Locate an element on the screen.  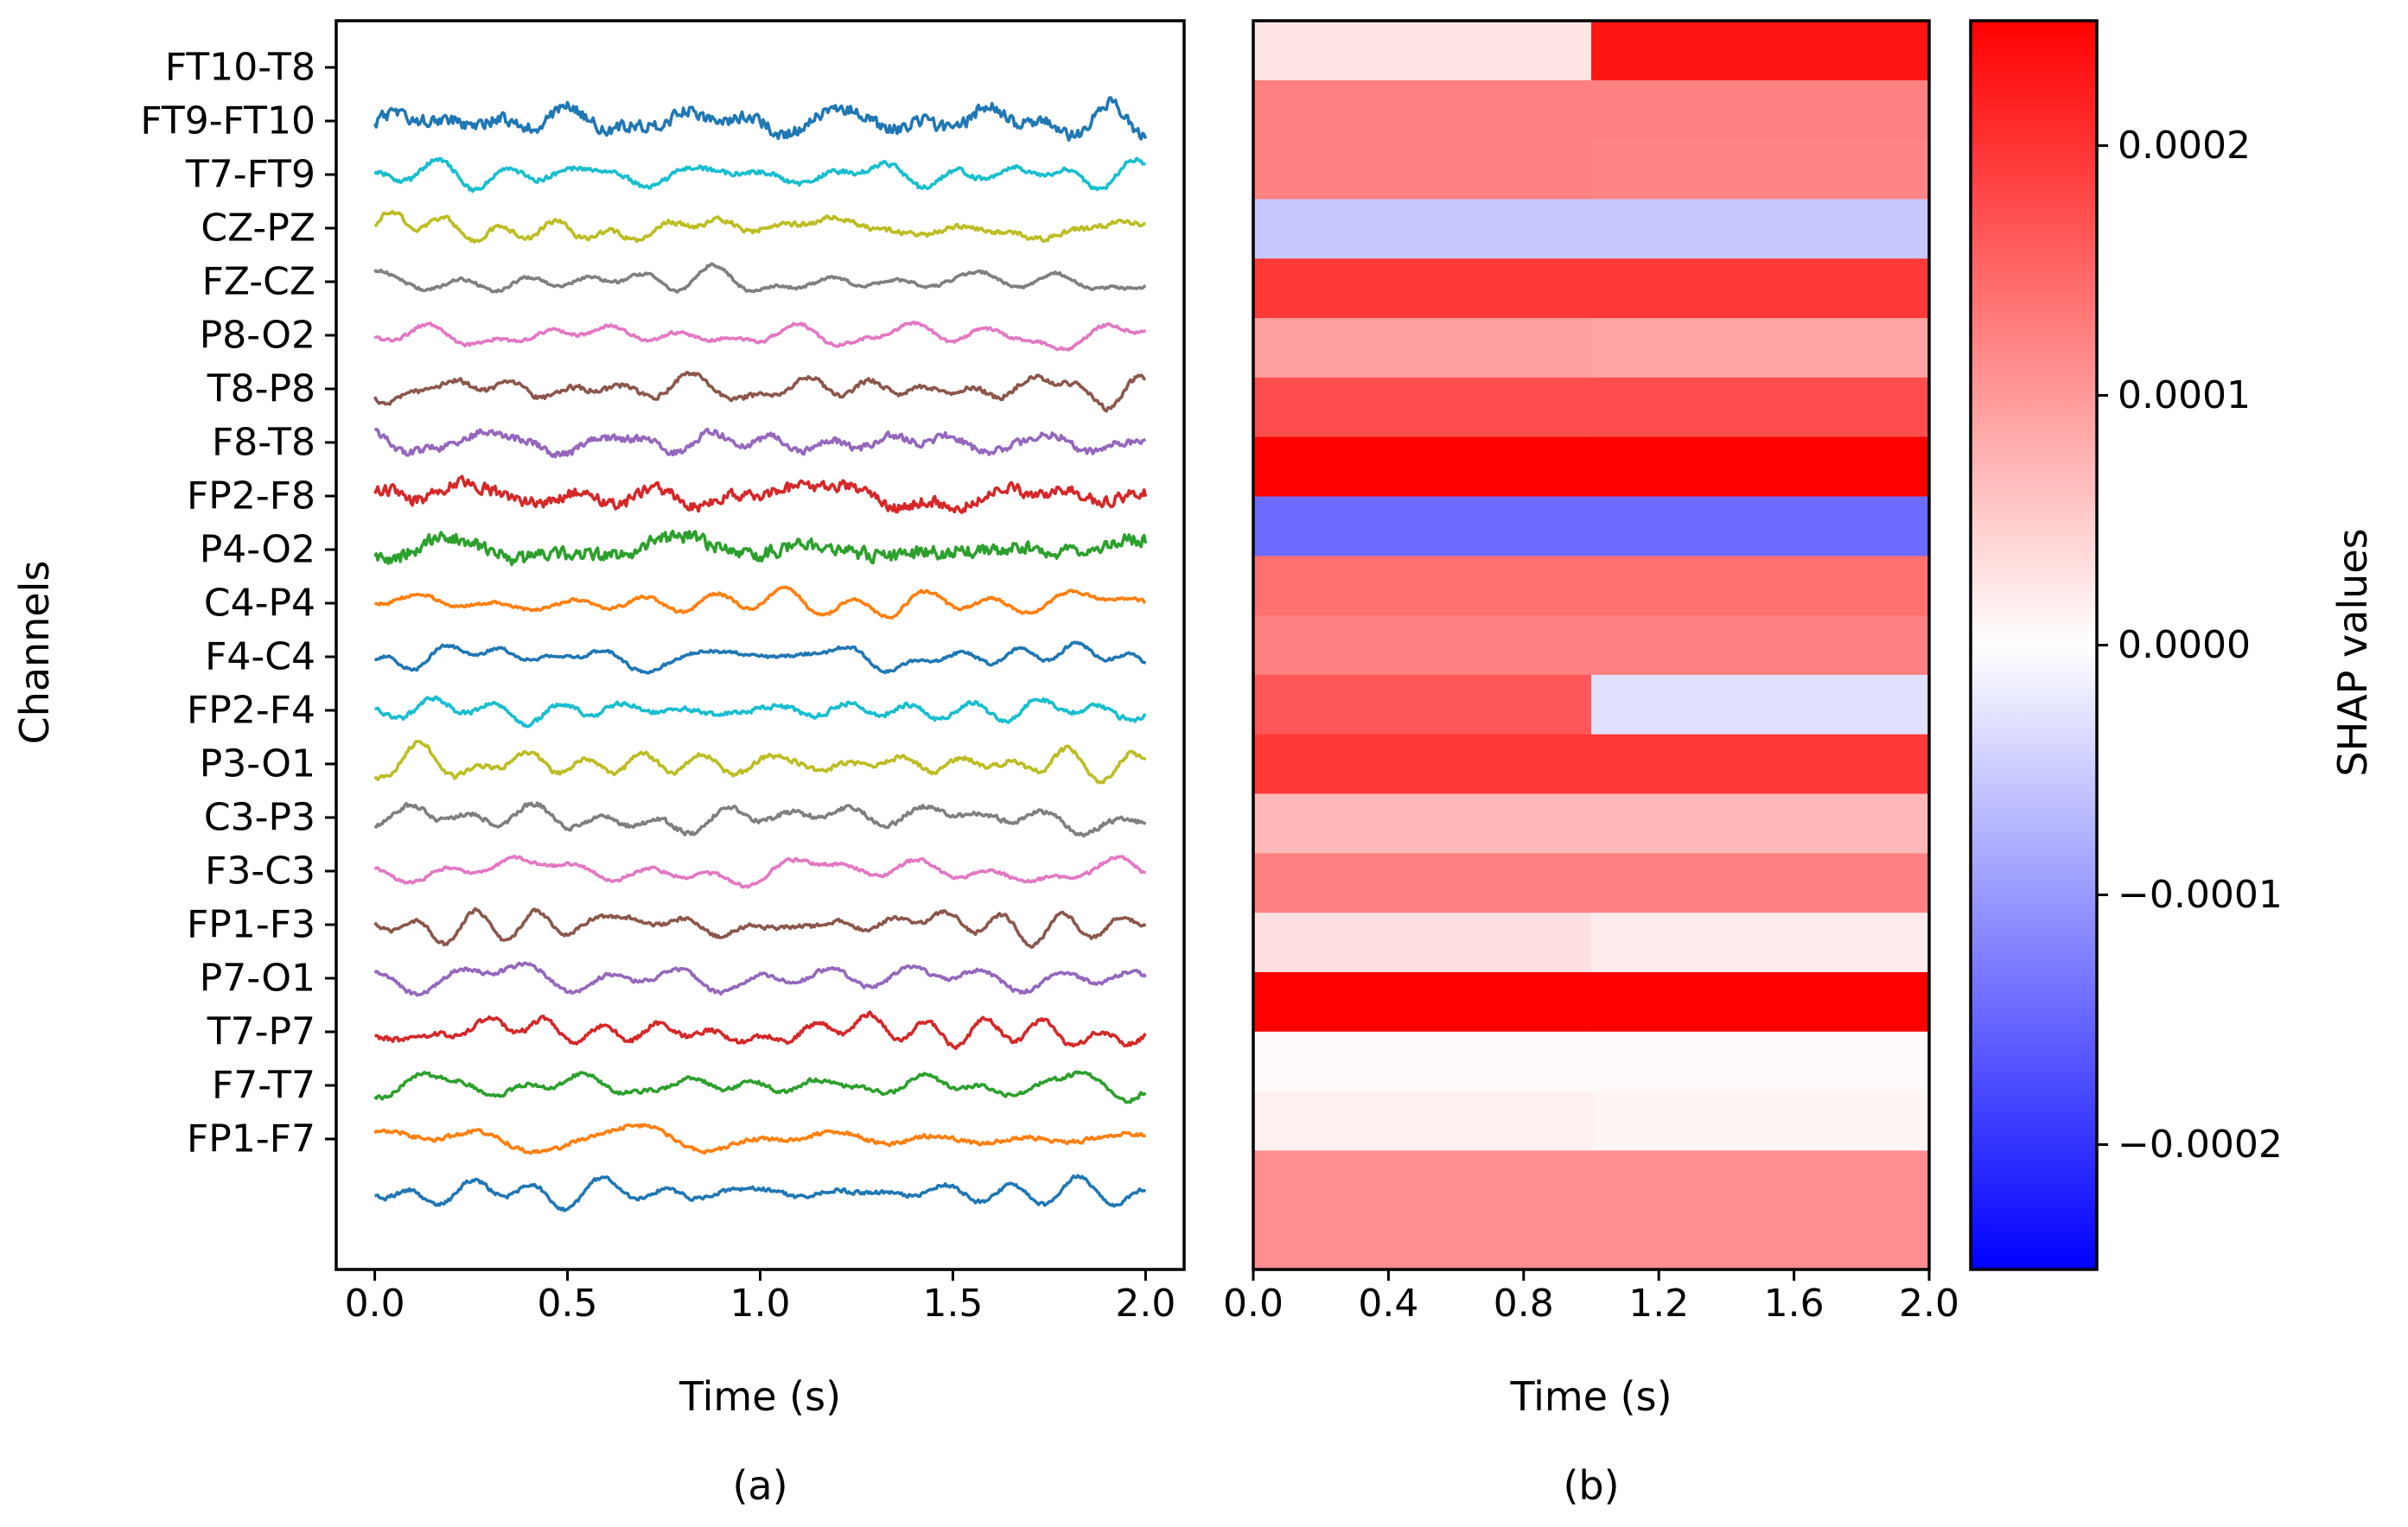
y-tick-label-p4-o2: P4-O2 is located at coordinates (257, 550).